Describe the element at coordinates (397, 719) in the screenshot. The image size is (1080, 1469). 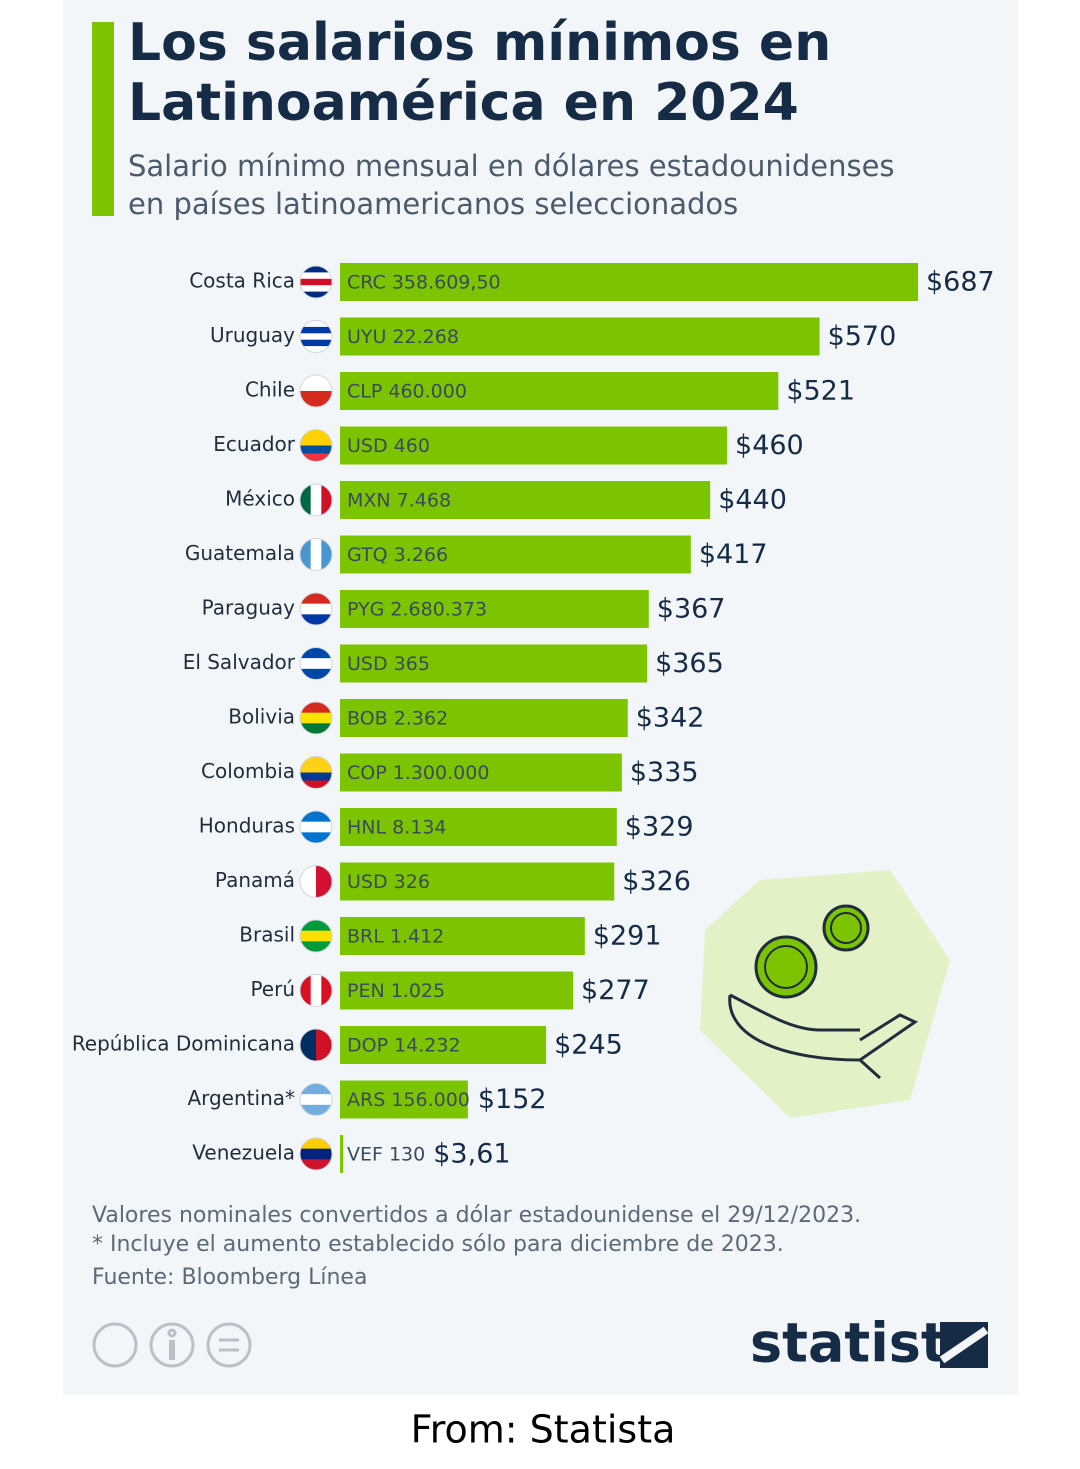
I see `bar-inner-label: BOB 2.362` at that location.